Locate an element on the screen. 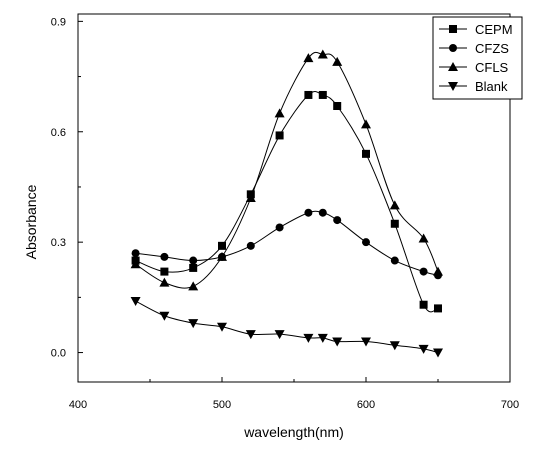  legend-box is located at coordinates (477, 58).